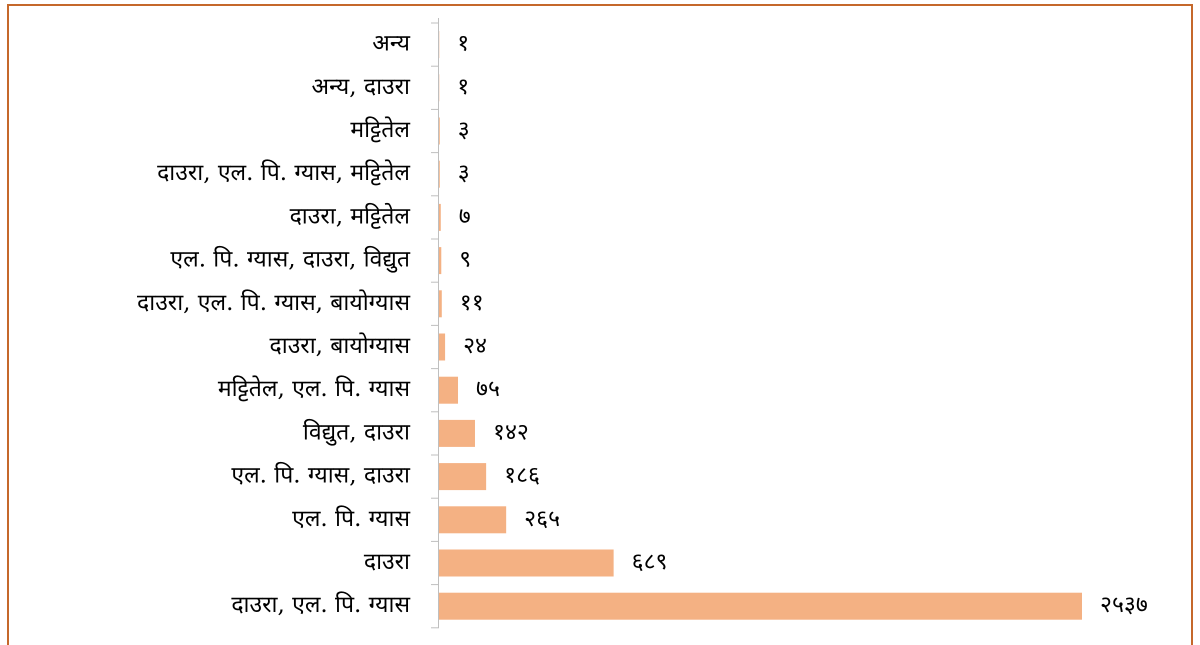 The image size is (1200, 645). Describe the element at coordinates (283, 172) in the screenshot. I see `category-label: दाउरा, एल. पि. ग्यास, मट्टितेल` at that location.